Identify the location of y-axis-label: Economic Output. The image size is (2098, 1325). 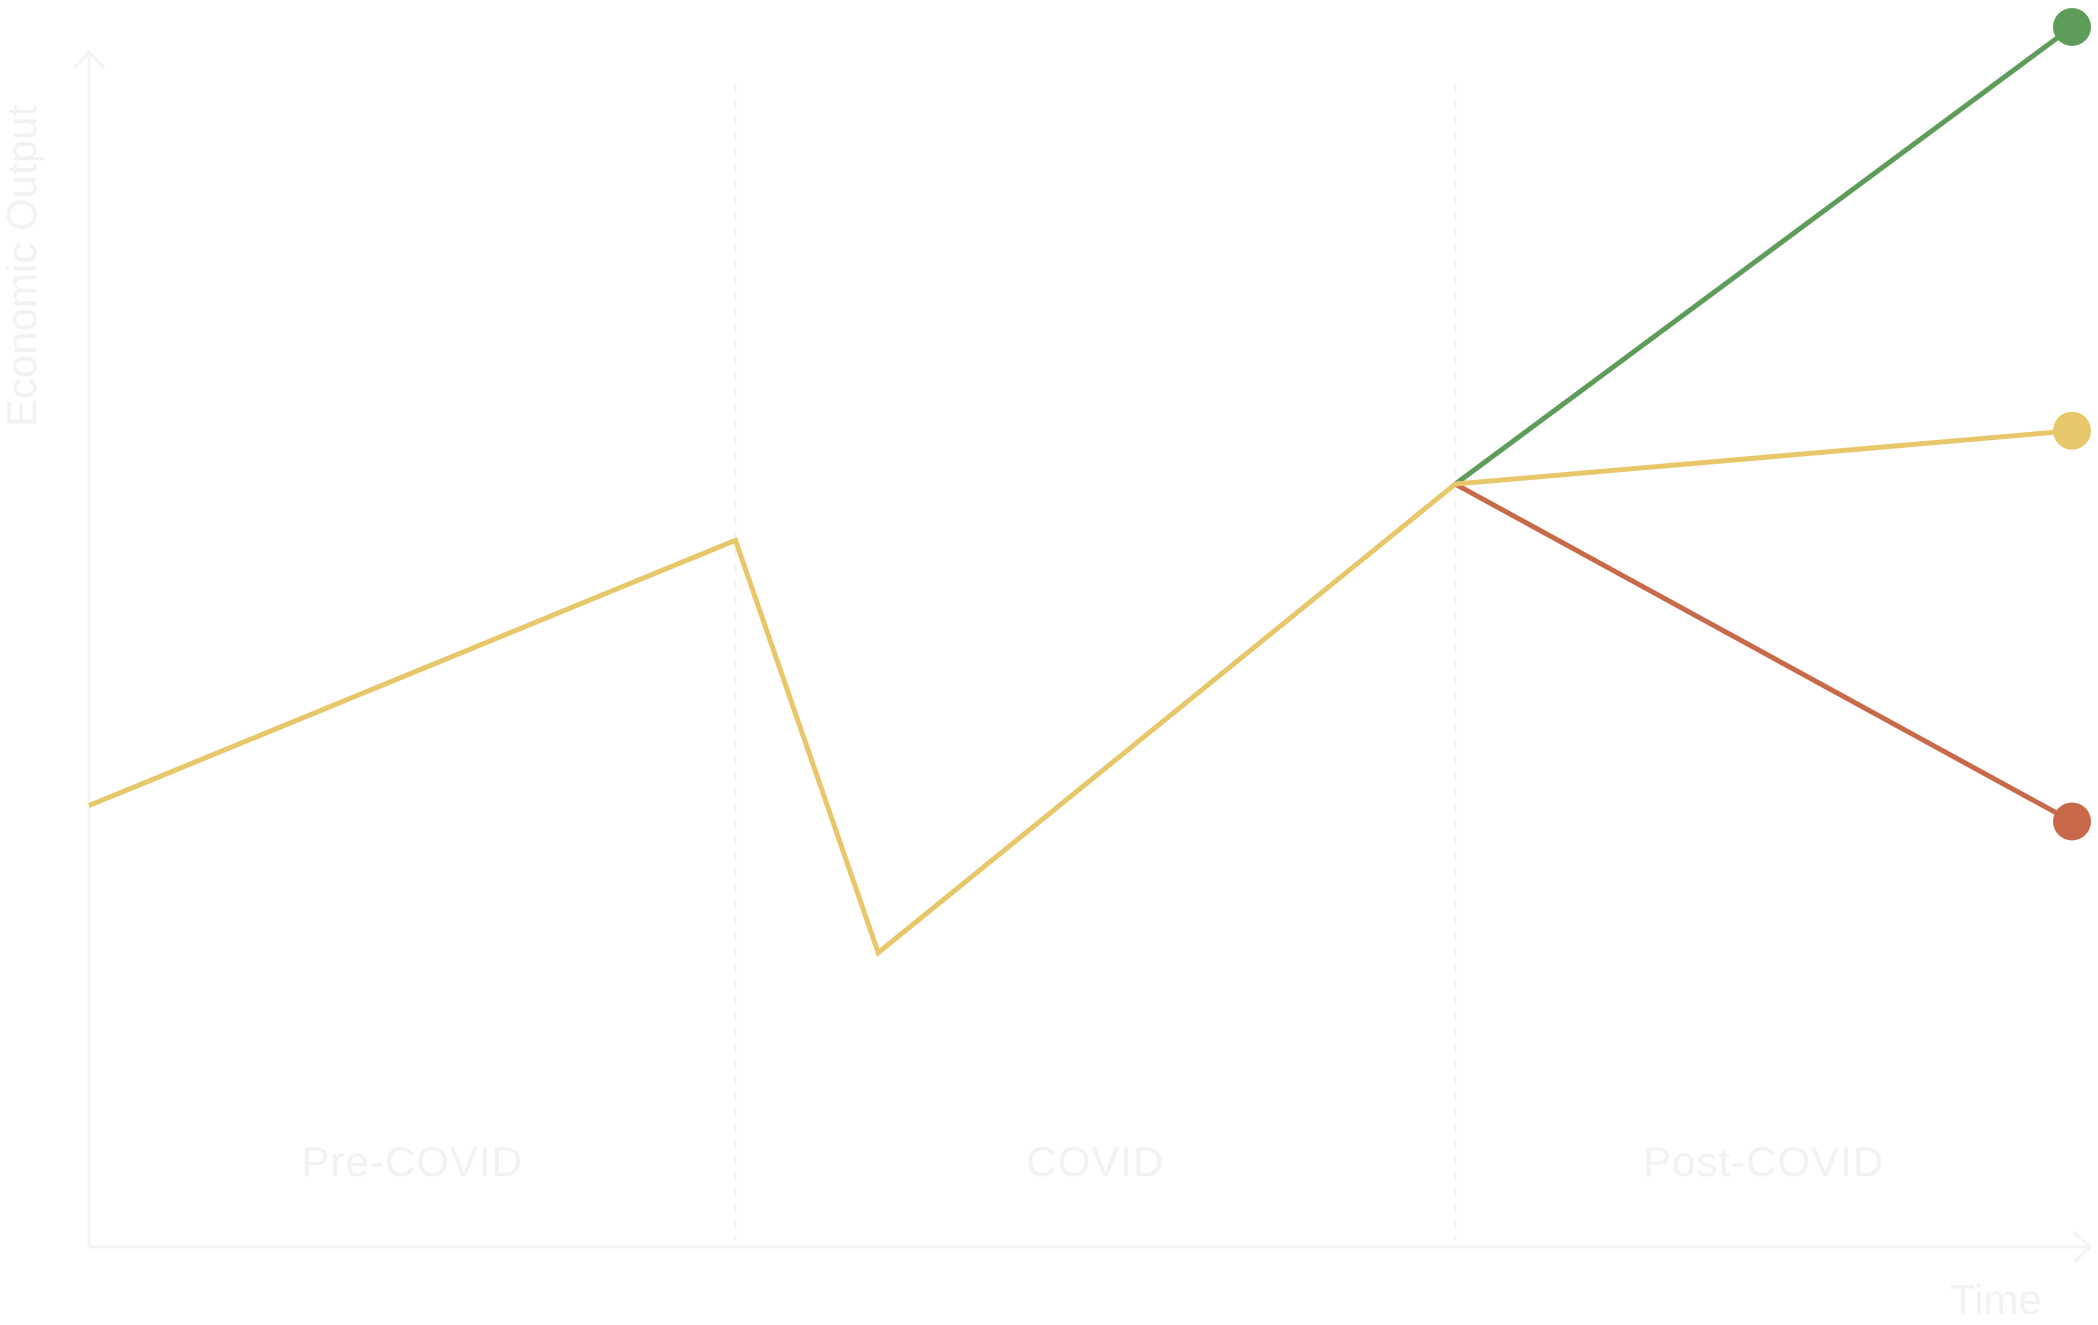
(22, 266).